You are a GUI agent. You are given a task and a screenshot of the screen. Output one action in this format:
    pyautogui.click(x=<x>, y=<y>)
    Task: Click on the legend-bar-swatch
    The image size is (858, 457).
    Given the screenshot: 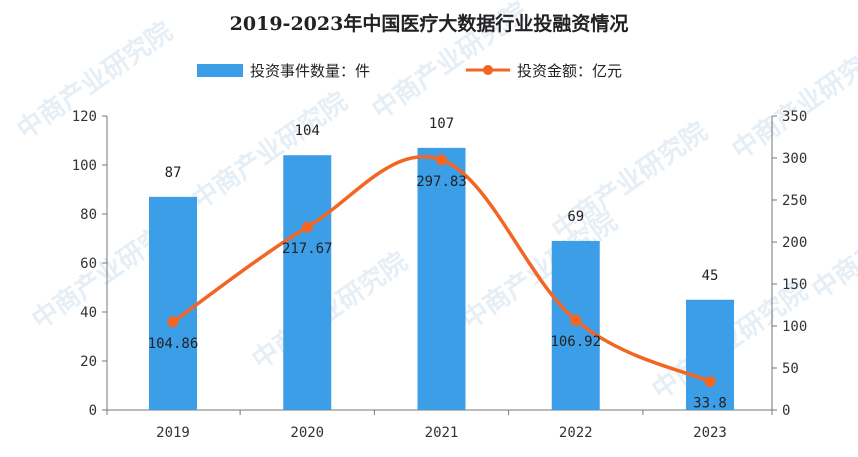 What is the action you would take?
    pyautogui.click(x=220, y=70)
    